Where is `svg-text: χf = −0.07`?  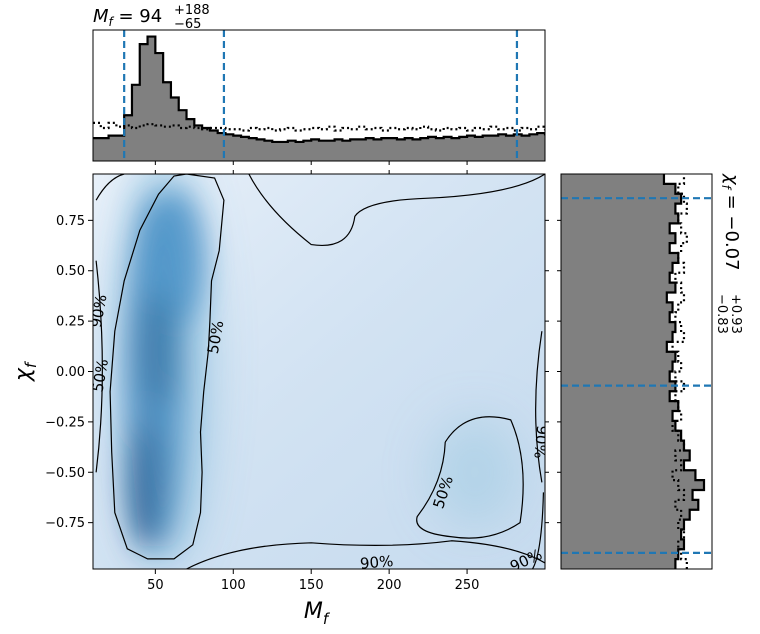 svg-text: χf = −0.07 is located at coordinates (730, 222).